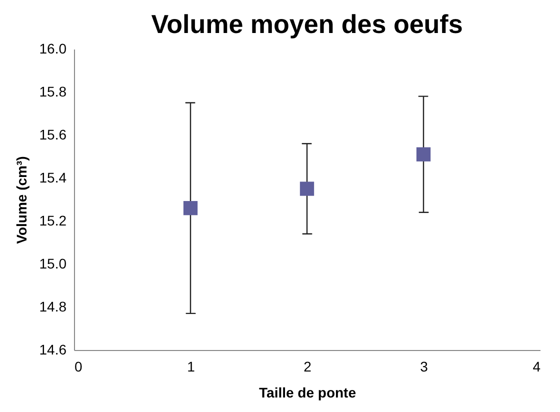  I want to click on x-axis-title: Taille de ponte, so click(307, 392).